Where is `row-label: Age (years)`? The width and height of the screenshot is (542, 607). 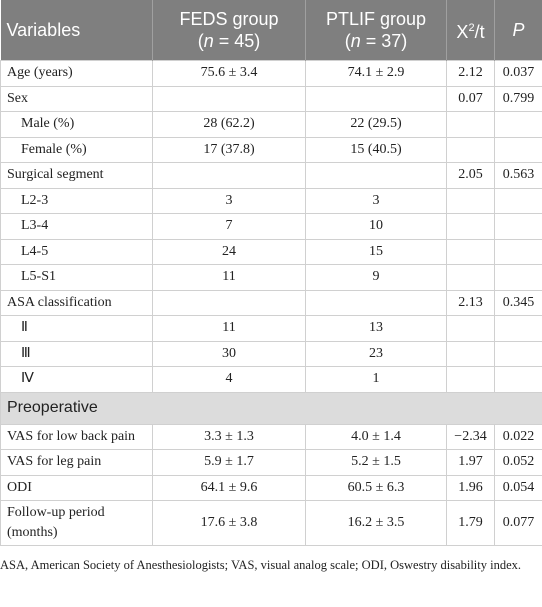
row-label: Age (years) is located at coordinates (76, 73).